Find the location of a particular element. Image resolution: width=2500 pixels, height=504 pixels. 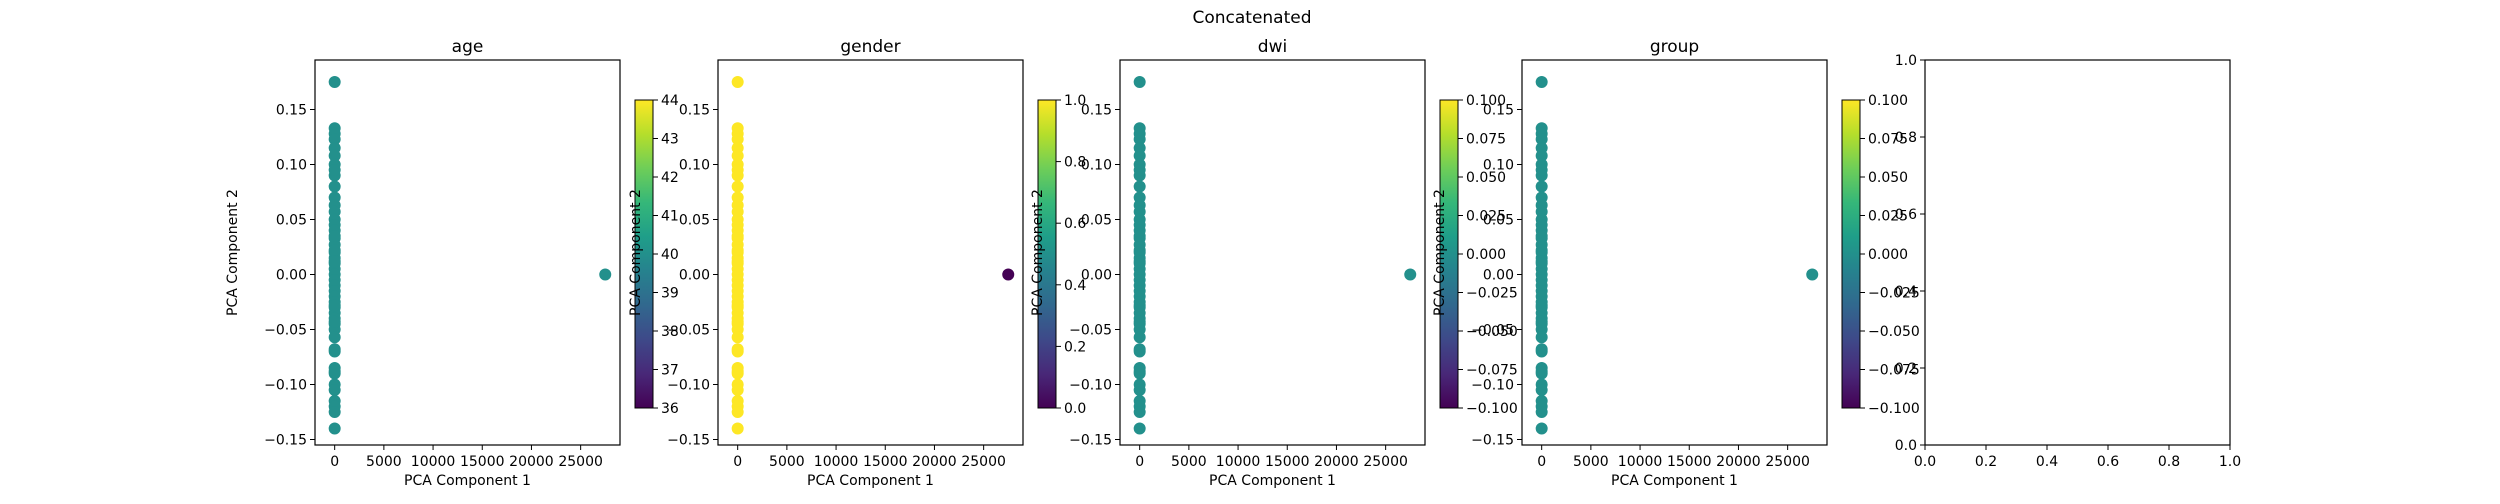

y-tick-label: 0.0 is located at coordinates (1906, 446).